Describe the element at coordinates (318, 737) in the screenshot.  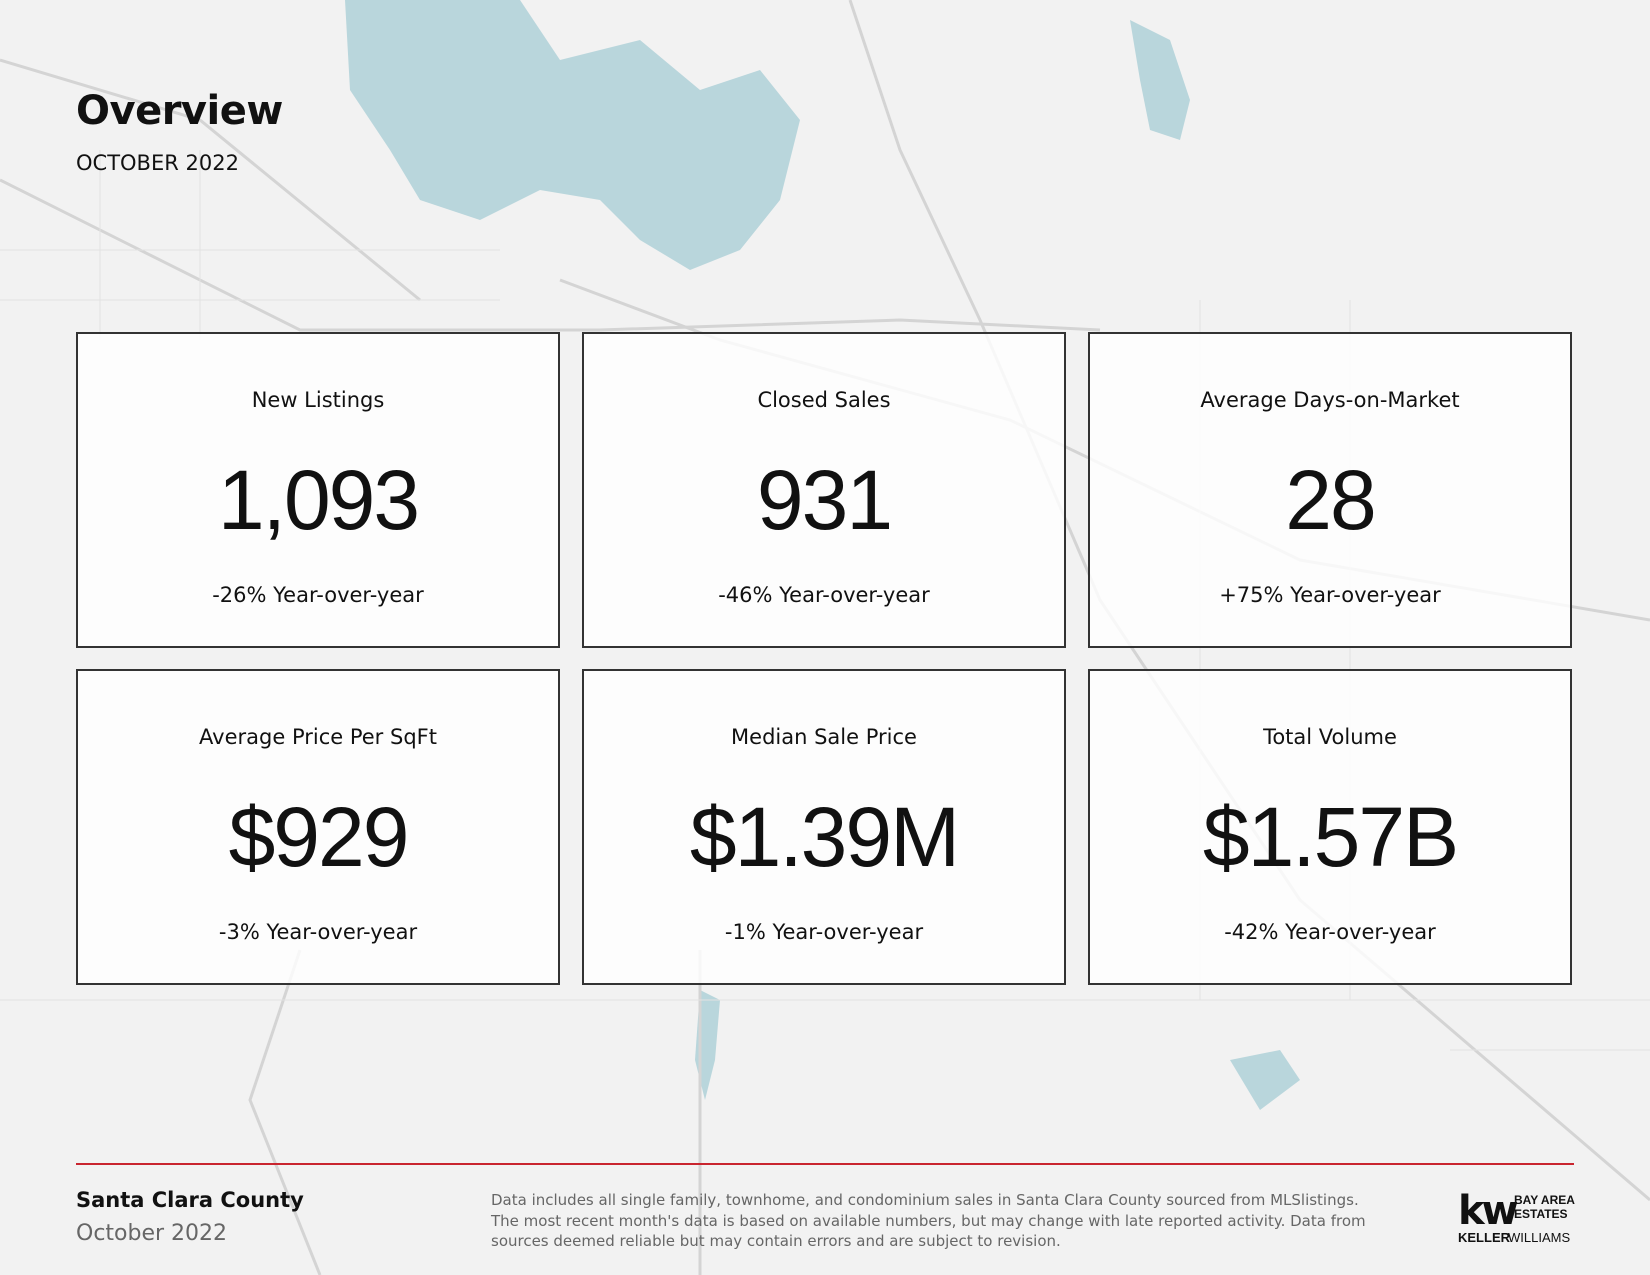
I see `stat-label: Average Price Per SqFt` at that location.